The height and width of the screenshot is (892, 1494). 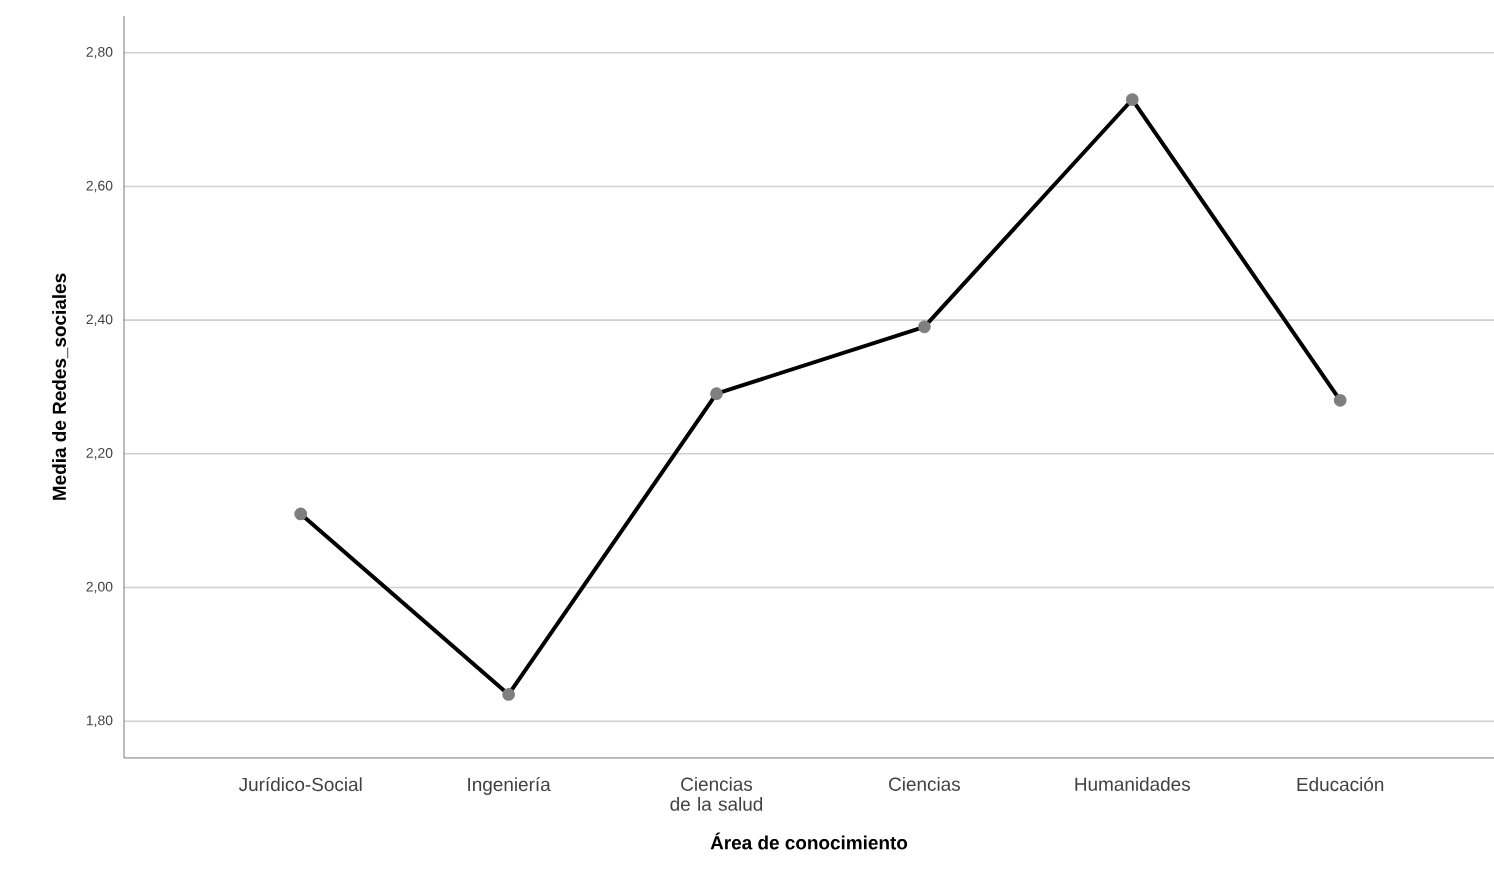 What do you see at coordinates (60, 386) in the screenshot?
I see `y-axis-title: Media de Redes_sociales` at bounding box center [60, 386].